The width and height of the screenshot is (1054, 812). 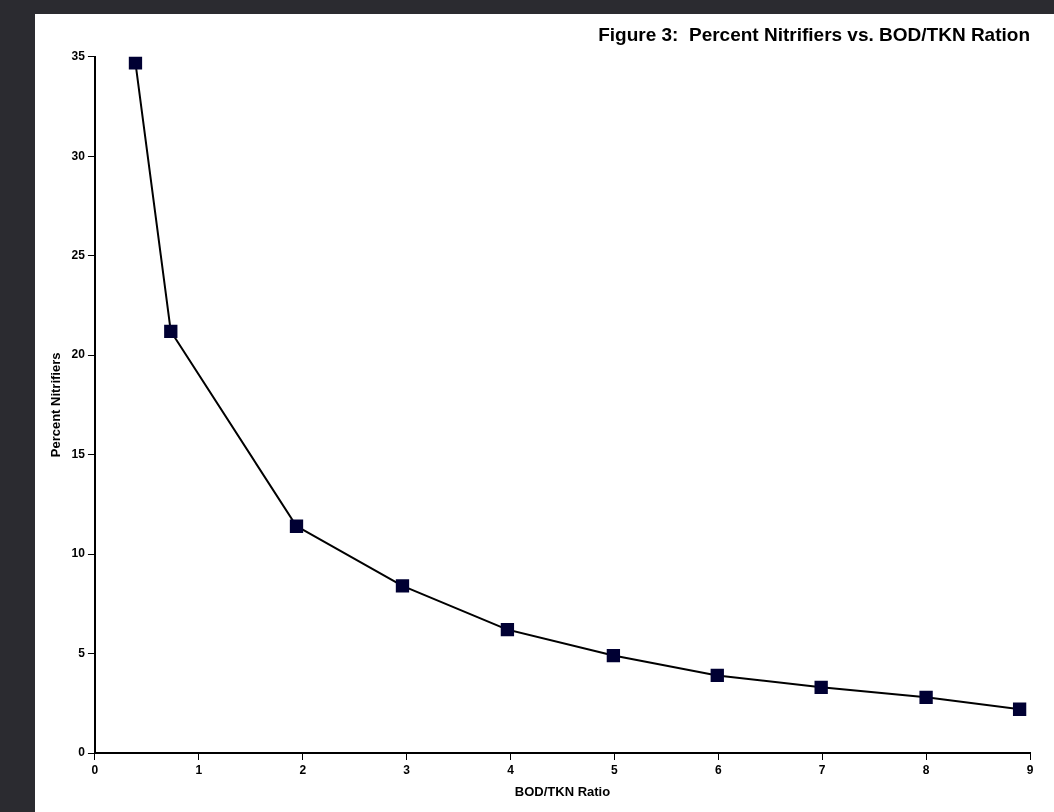 I want to click on x-tick-label: 5, so click(x=615, y=769).